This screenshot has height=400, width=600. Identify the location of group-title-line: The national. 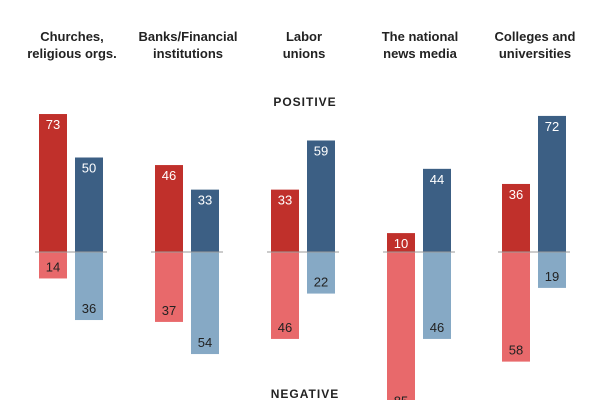
(420, 36).